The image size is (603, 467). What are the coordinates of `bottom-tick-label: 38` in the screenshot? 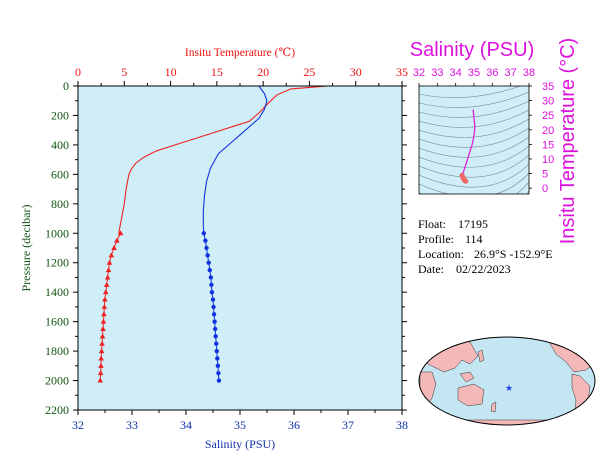 It's located at (402, 425).